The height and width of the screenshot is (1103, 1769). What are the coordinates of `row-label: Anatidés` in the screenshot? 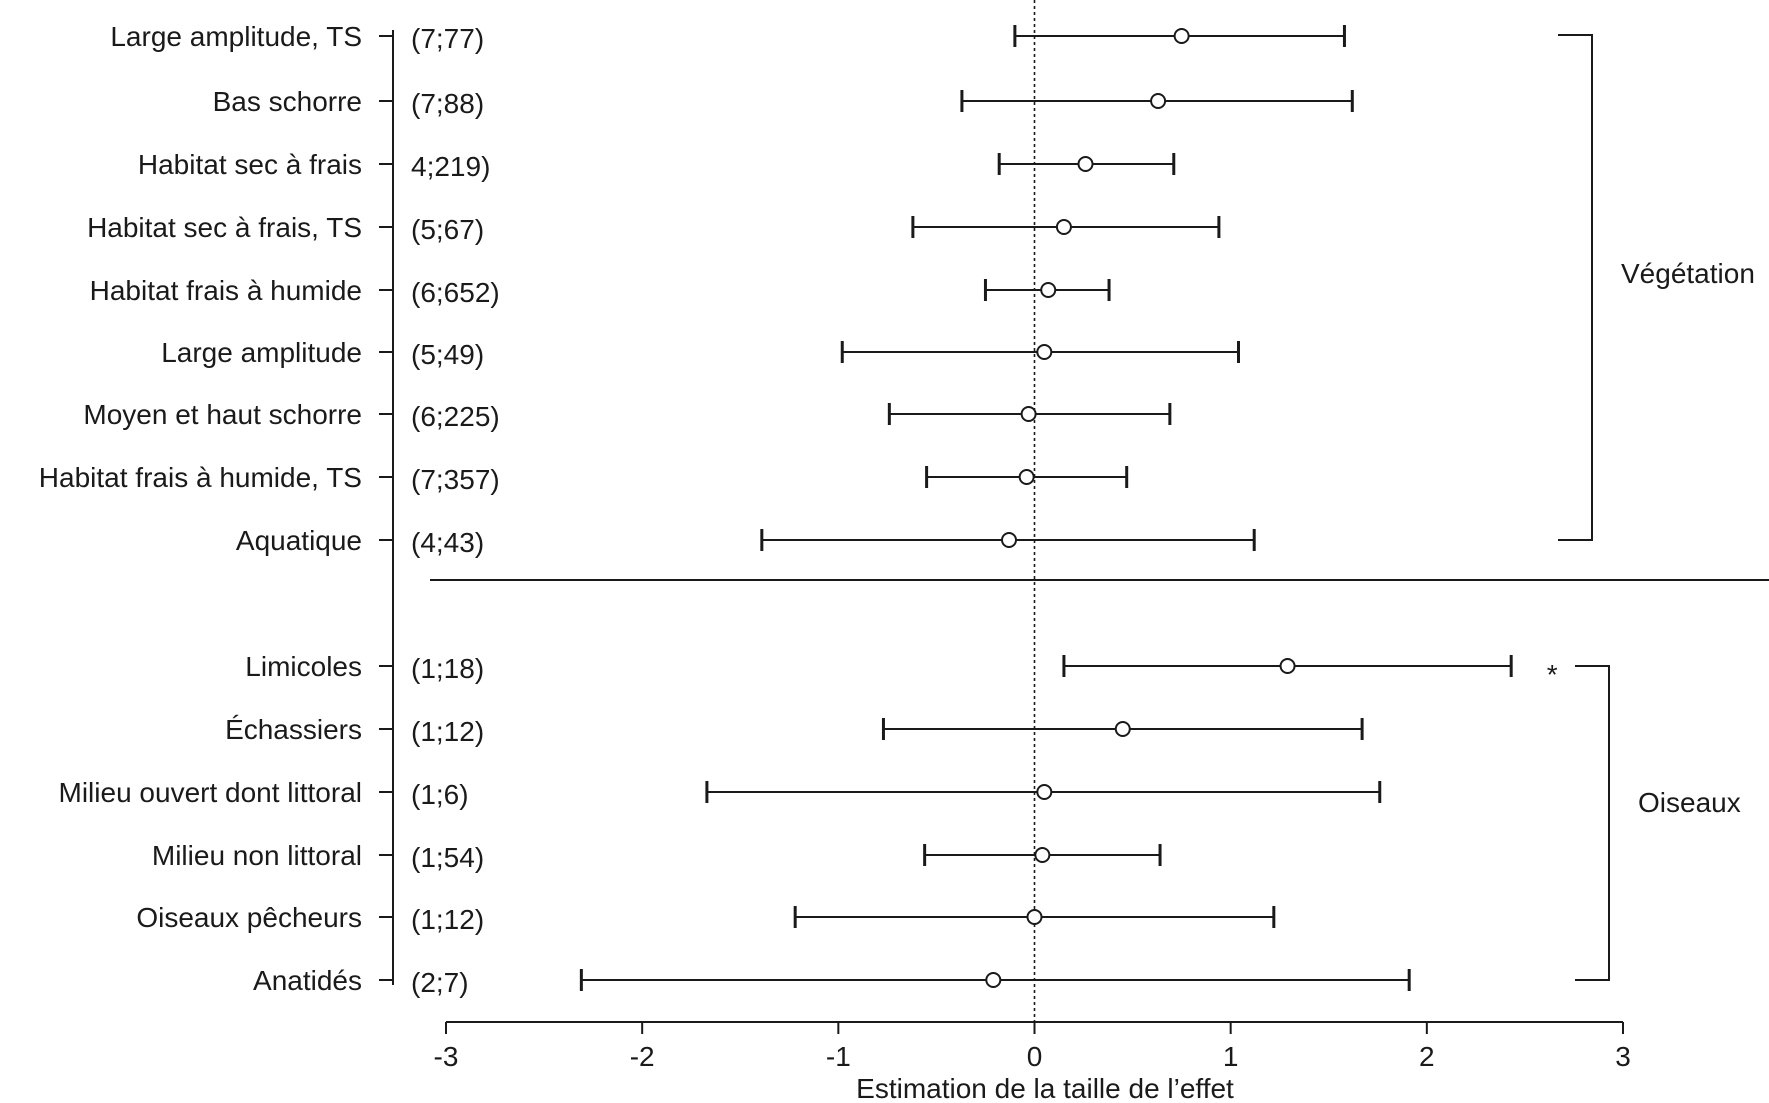 It's located at (307, 980).